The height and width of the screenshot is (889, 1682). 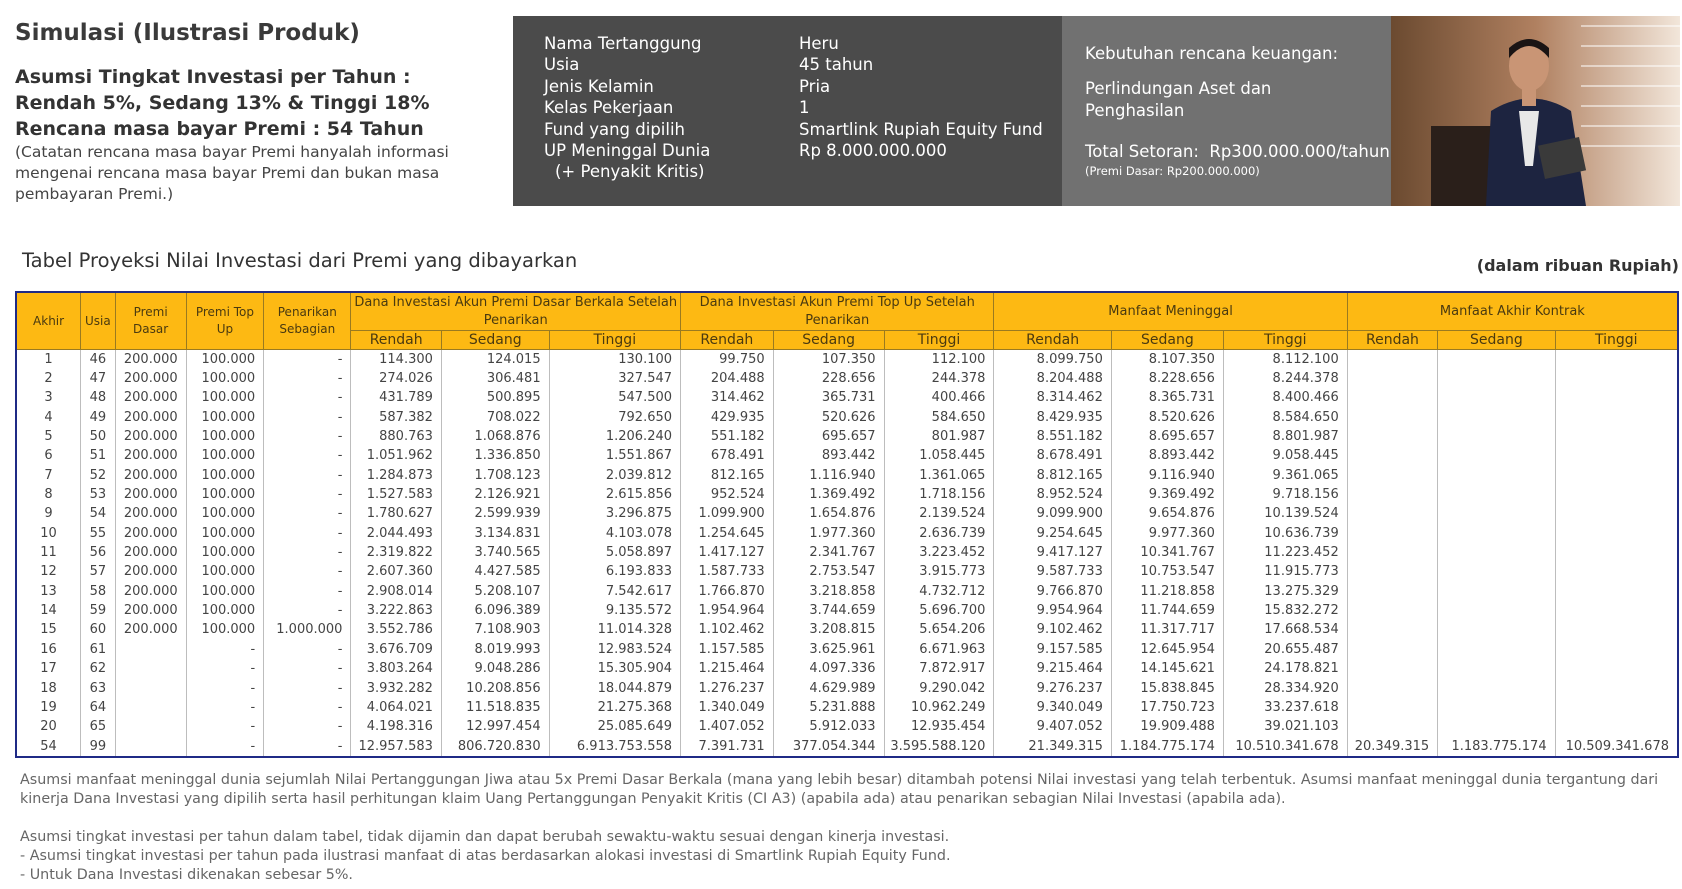 I want to click on table-cell: 3, so click(x=48, y=398).